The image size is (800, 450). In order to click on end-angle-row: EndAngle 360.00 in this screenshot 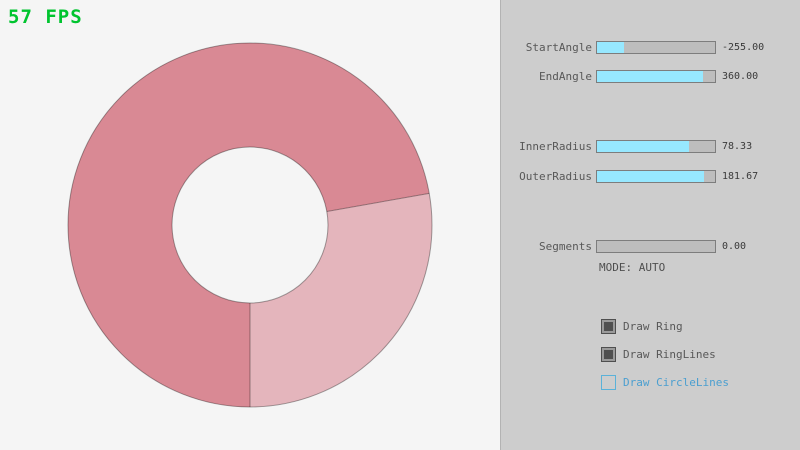, I will do `click(650, 76)`.